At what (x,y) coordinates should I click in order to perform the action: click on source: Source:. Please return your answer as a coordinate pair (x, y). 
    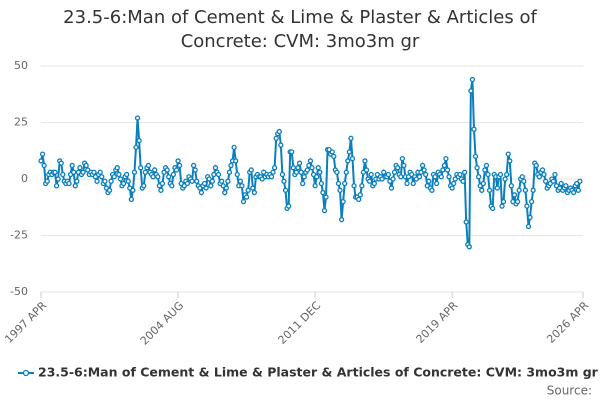
    Looking at the image, I should click on (569, 391).